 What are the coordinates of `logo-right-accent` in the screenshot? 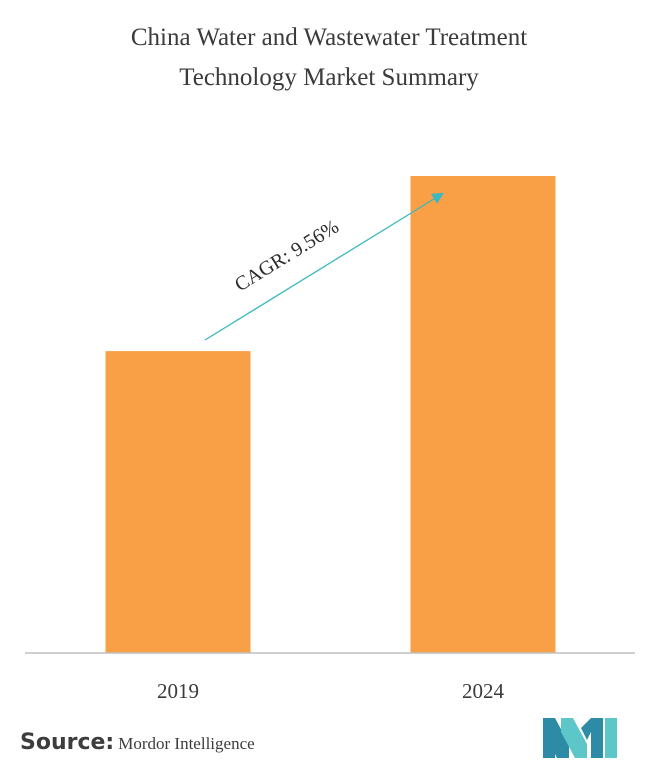 It's located at (611, 738).